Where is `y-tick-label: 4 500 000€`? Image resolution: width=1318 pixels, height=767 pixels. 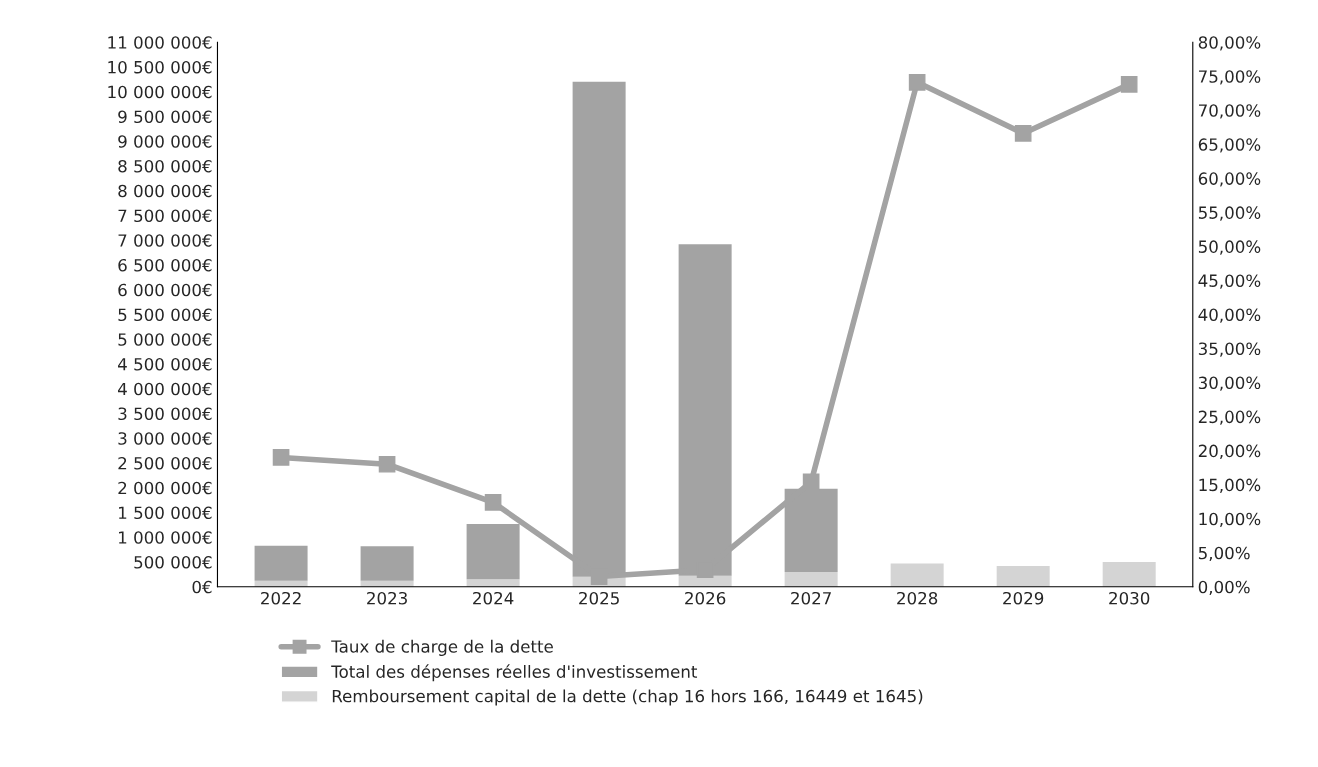 y-tick-label: 4 500 000€ is located at coordinates (165, 364).